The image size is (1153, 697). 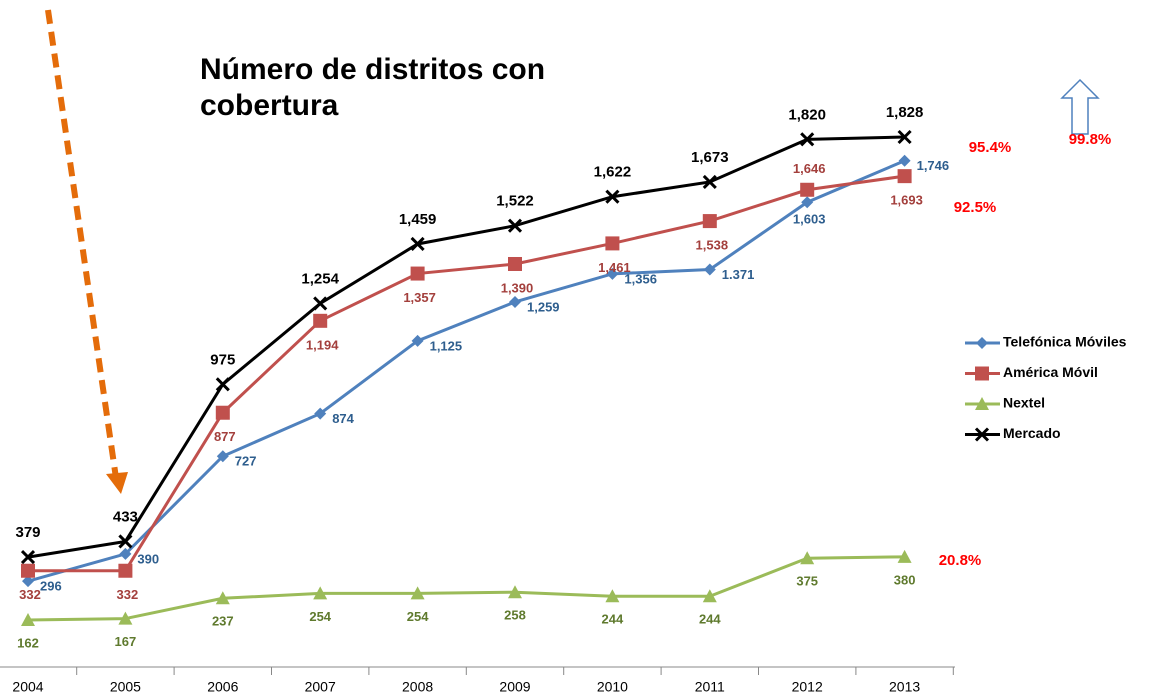 I want to click on x-tick-label: 2004, so click(x=27, y=687).